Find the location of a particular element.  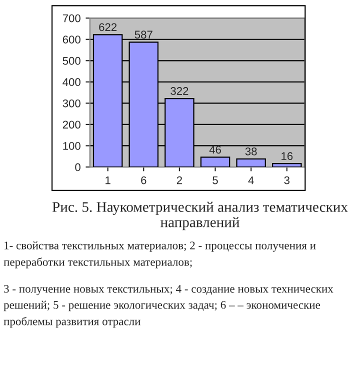

x-tick-label: 6 is located at coordinates (143, 180).